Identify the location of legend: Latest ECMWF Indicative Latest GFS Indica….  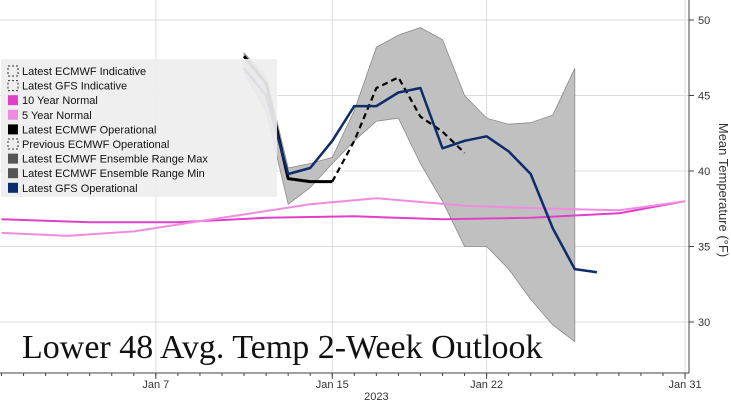
(139, 128).